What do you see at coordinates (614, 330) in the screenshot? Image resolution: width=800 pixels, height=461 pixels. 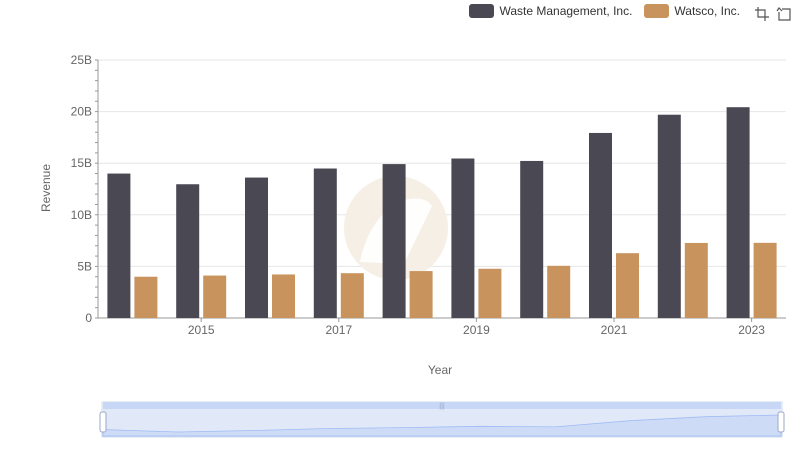 I see `x-tick-label: 2021` at bounding box center [614, 330].